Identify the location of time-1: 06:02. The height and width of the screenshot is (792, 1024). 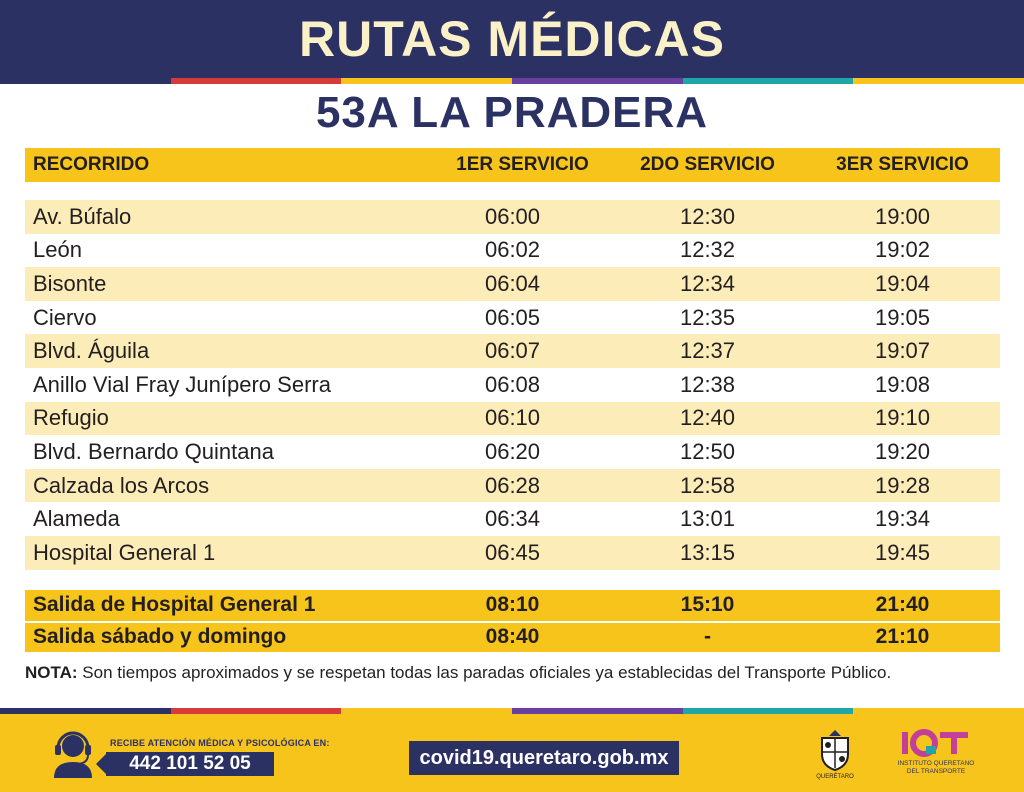
(512, 250).